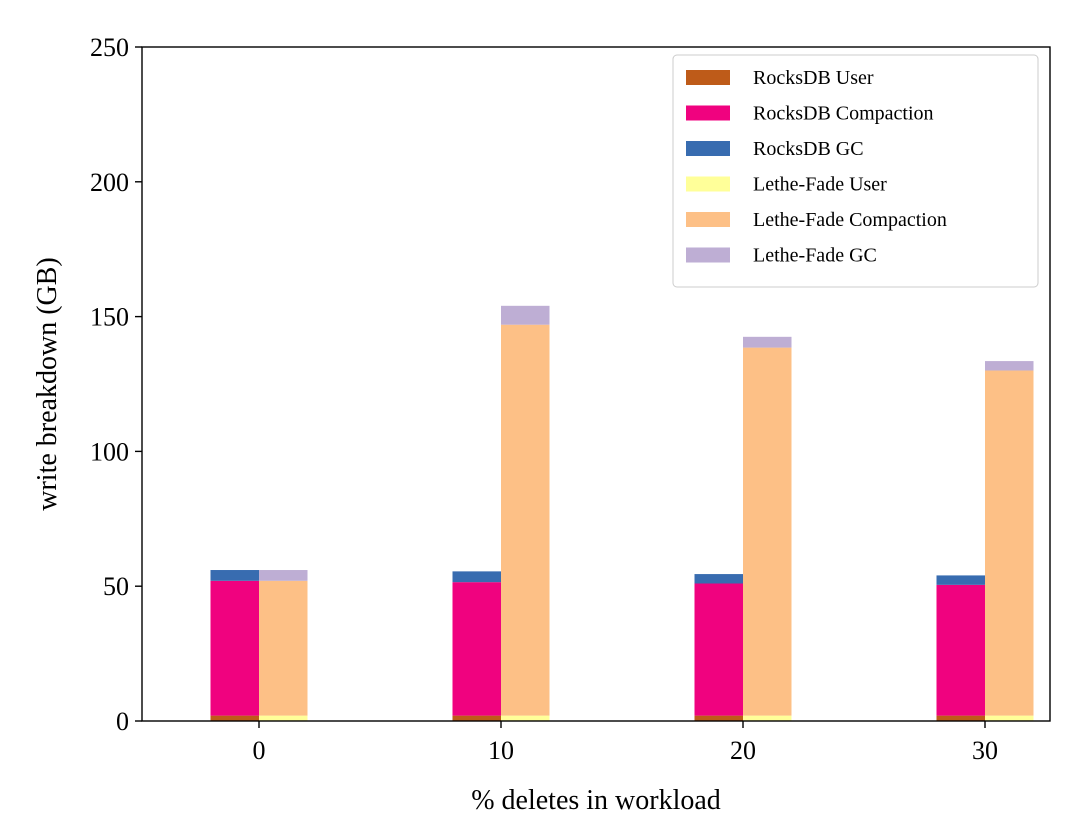  I want to click on legend-entry: Lethe-Fade User, so click(820, 185).